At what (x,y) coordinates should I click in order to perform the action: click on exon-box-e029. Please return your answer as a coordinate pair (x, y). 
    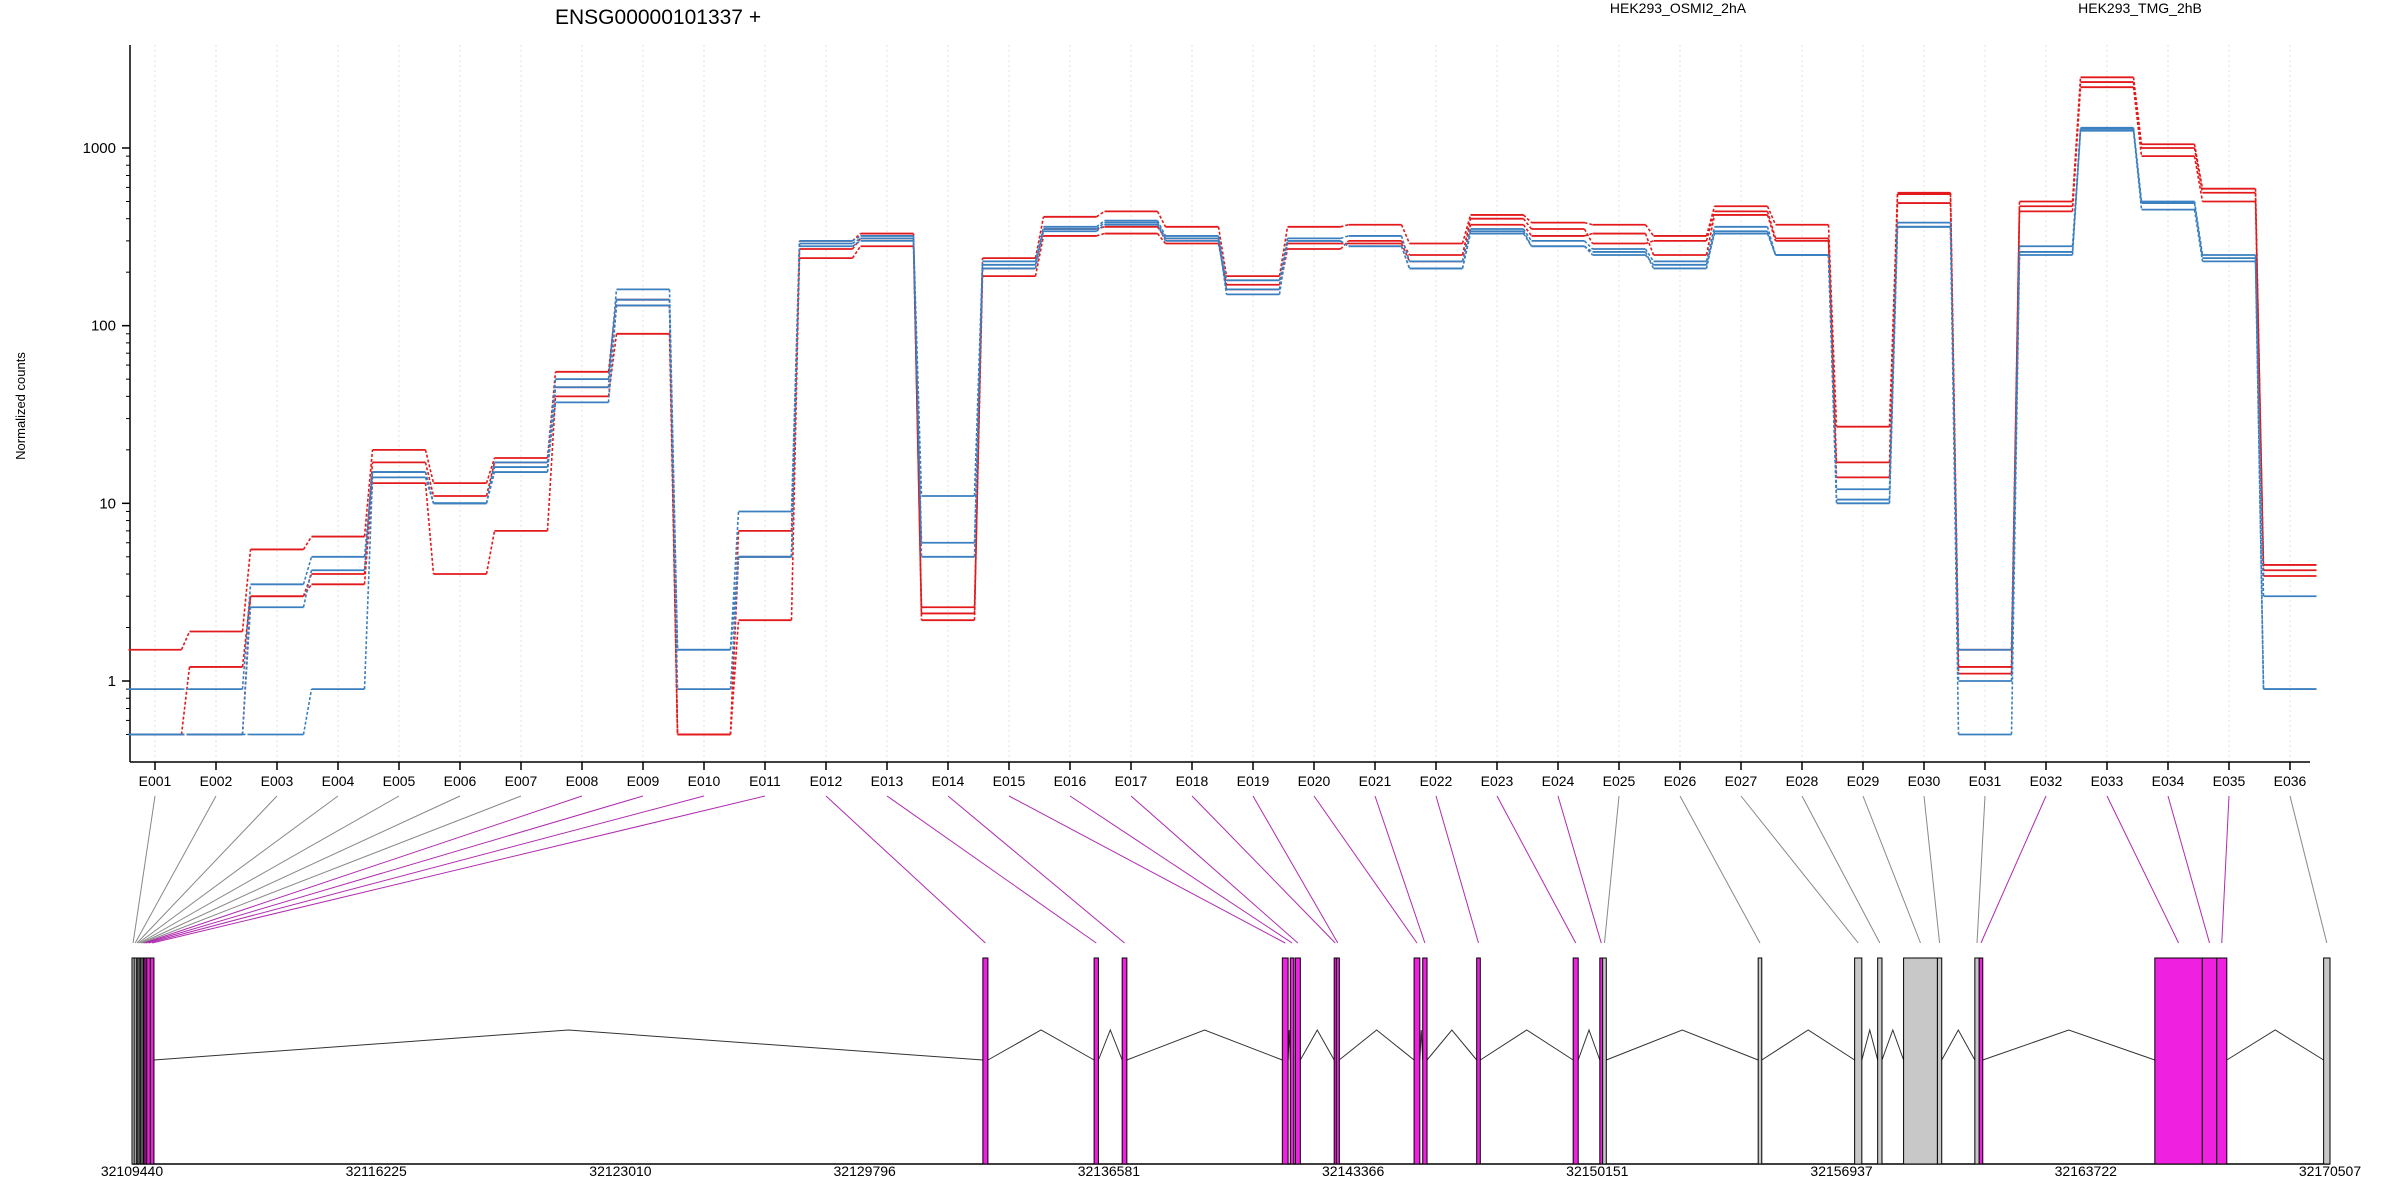
    Looking at the image, I should click on (1920, 1061).